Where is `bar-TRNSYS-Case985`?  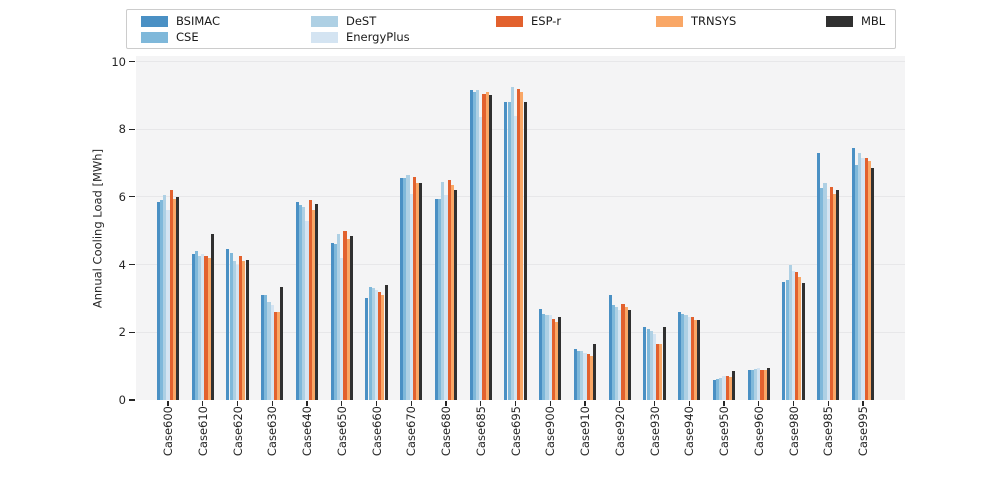
bar-TRNSYS-Case985 is located at coordinates (835, 296).